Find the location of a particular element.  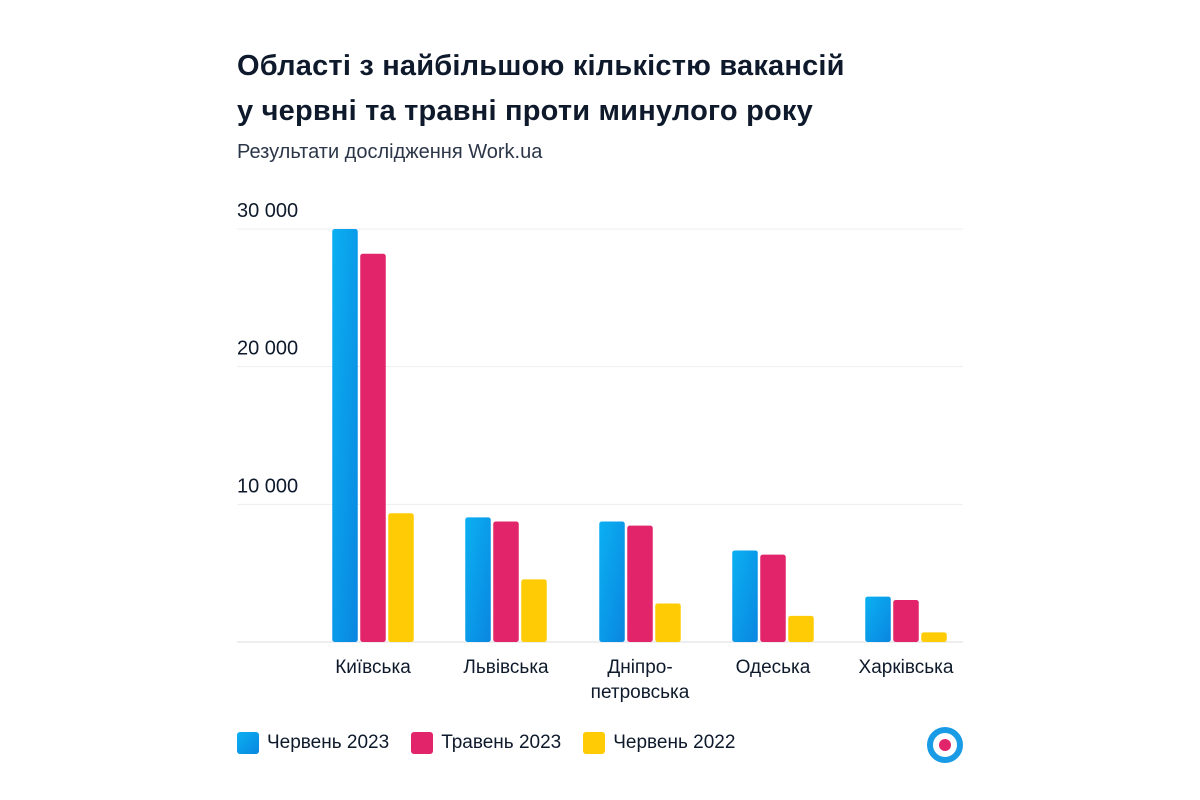

y-tick-label: 20 000 is located at coordinates (267, 349).